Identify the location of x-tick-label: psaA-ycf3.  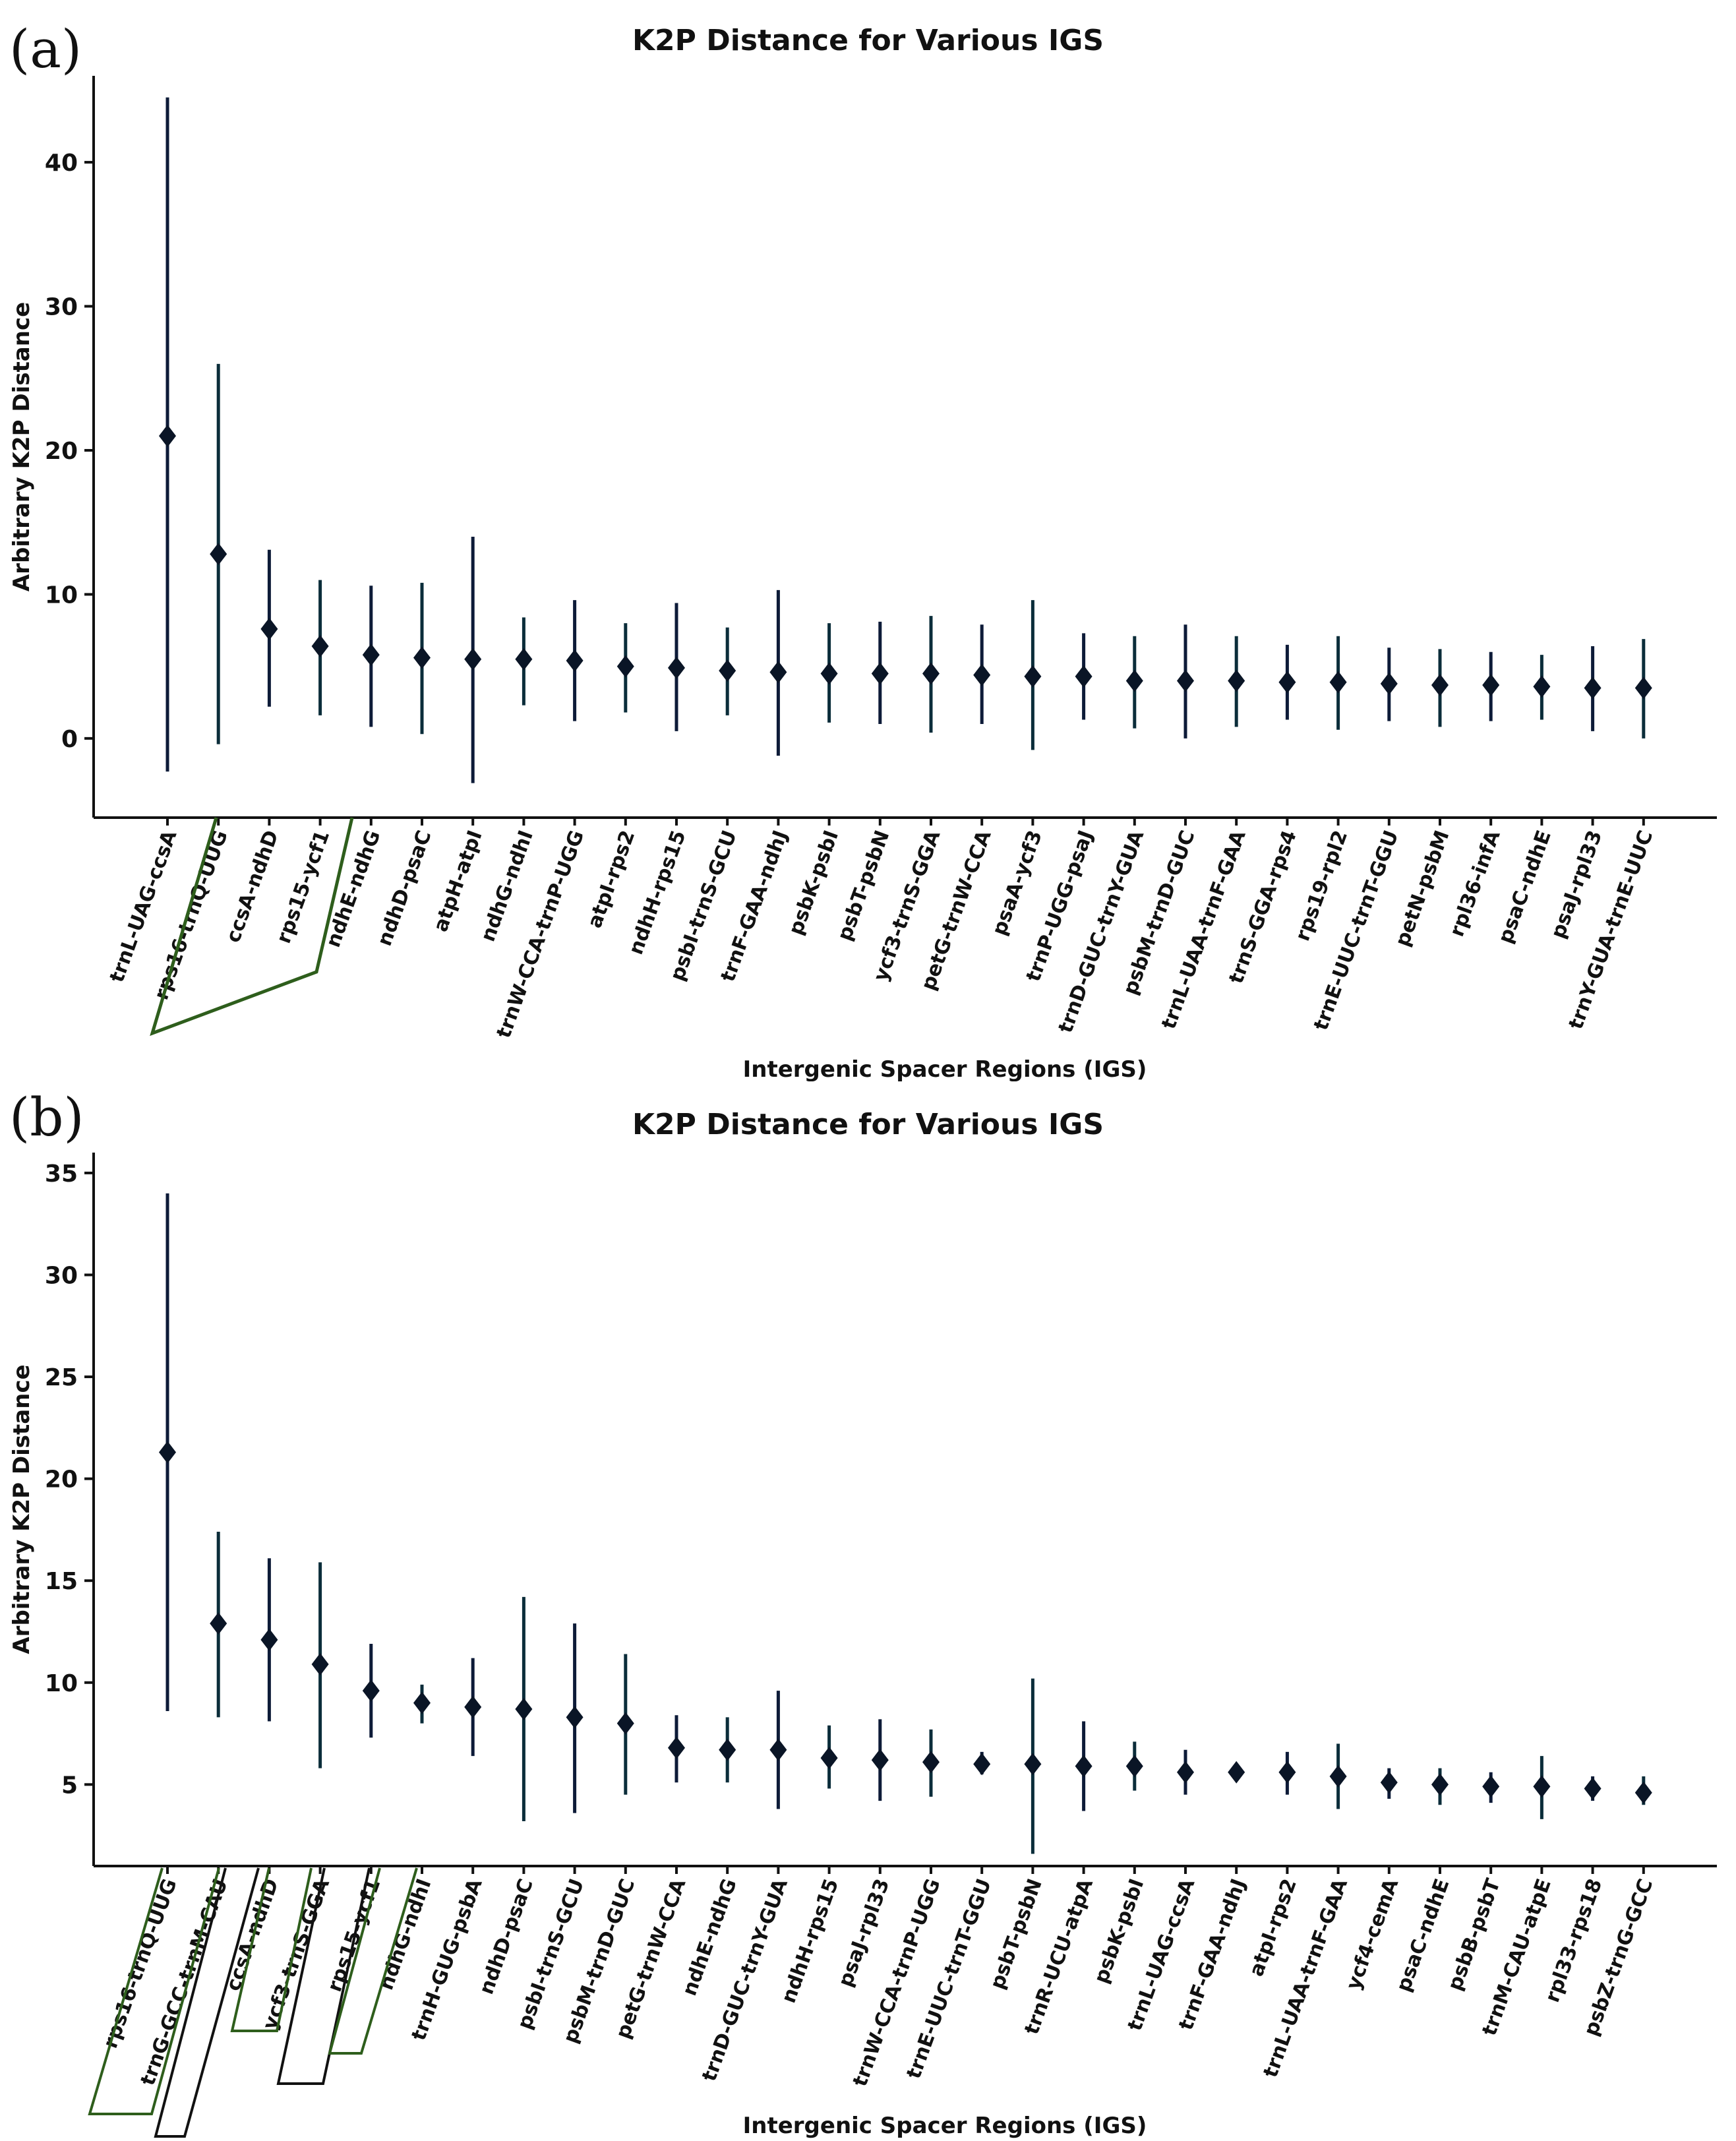
(1017, 883).